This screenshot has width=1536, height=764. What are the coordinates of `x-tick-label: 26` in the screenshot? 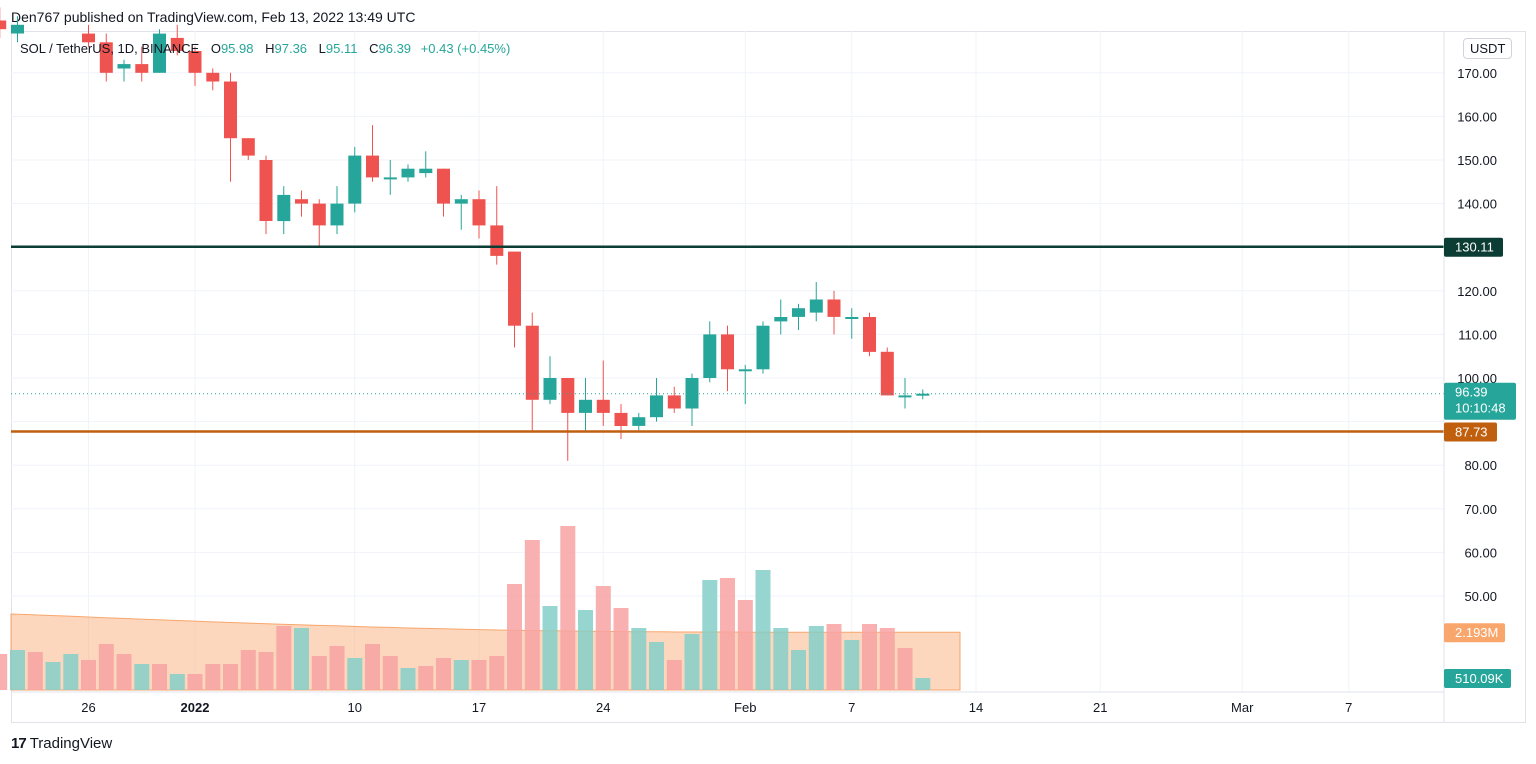 It's located at (88, 707).